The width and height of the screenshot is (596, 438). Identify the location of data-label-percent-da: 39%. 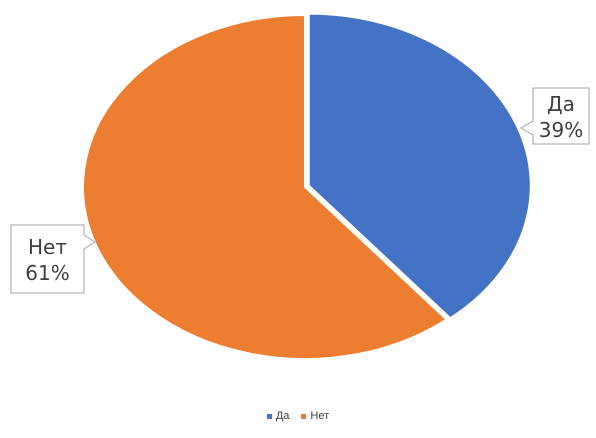
(561, 130).